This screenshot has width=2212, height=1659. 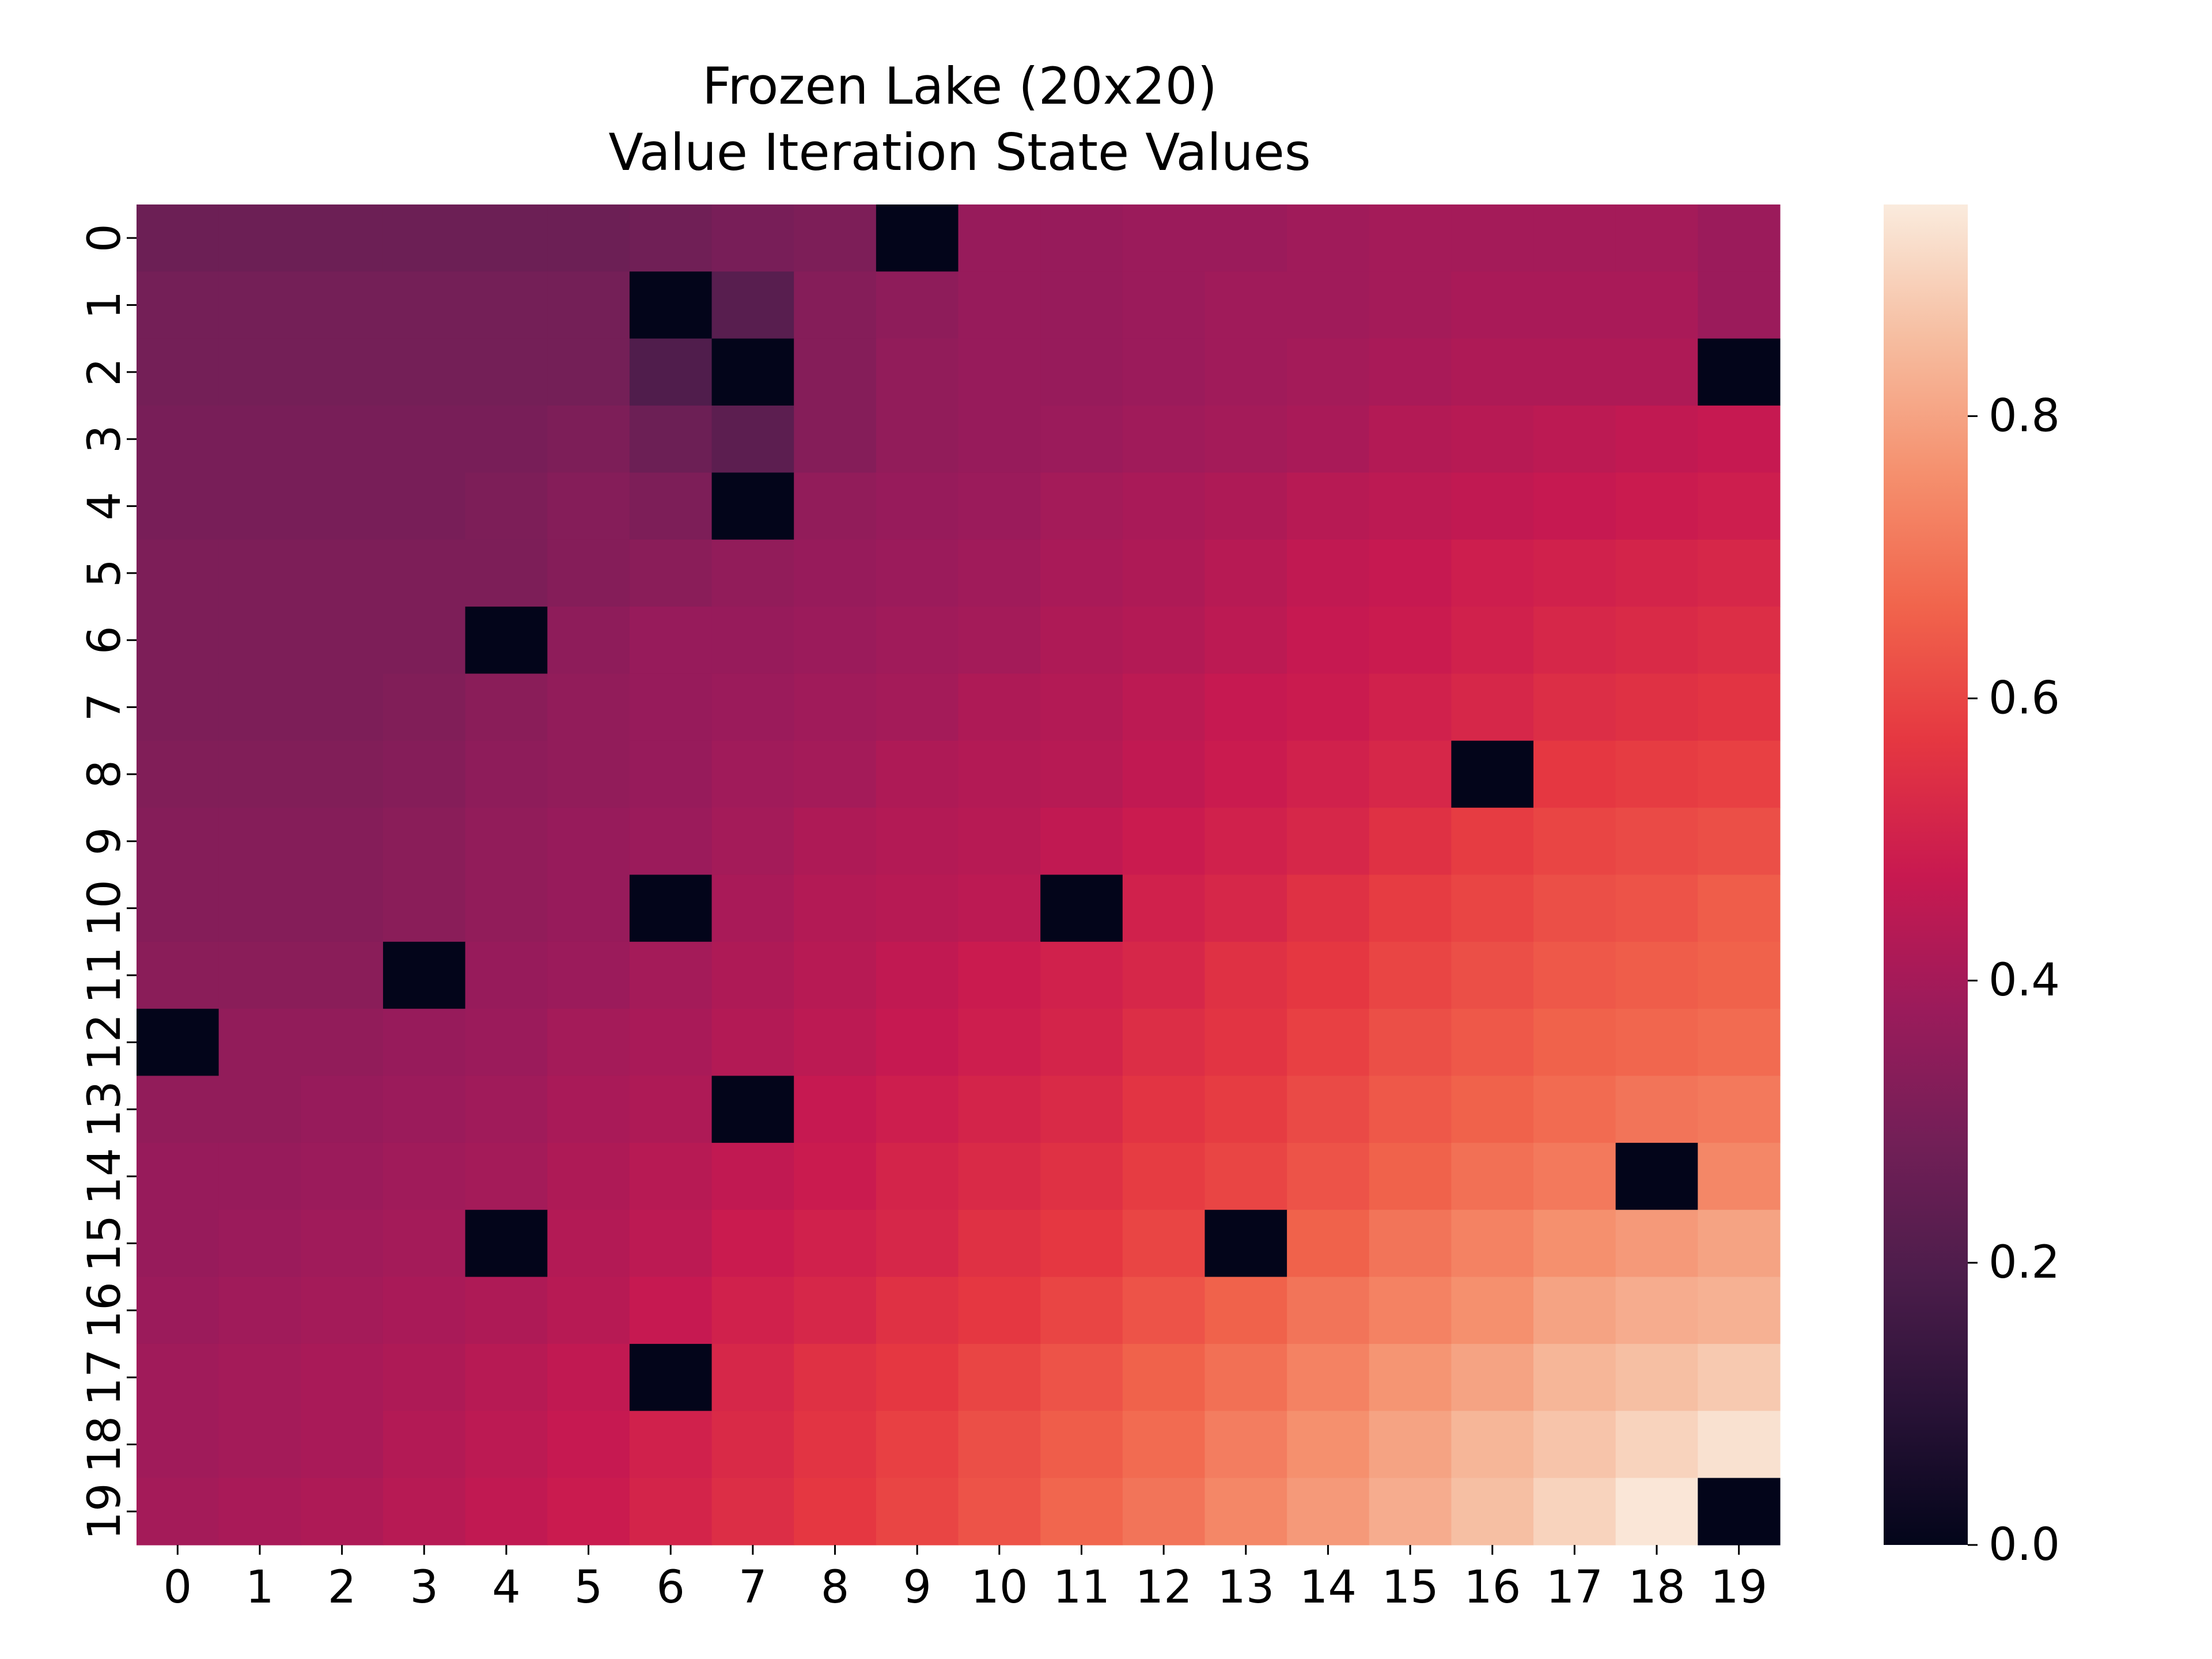 What do you see at coordinates (1574, 1587) in the screenshot?
I see `x-tick-label: 17` at bounding box center [1574, 1587].